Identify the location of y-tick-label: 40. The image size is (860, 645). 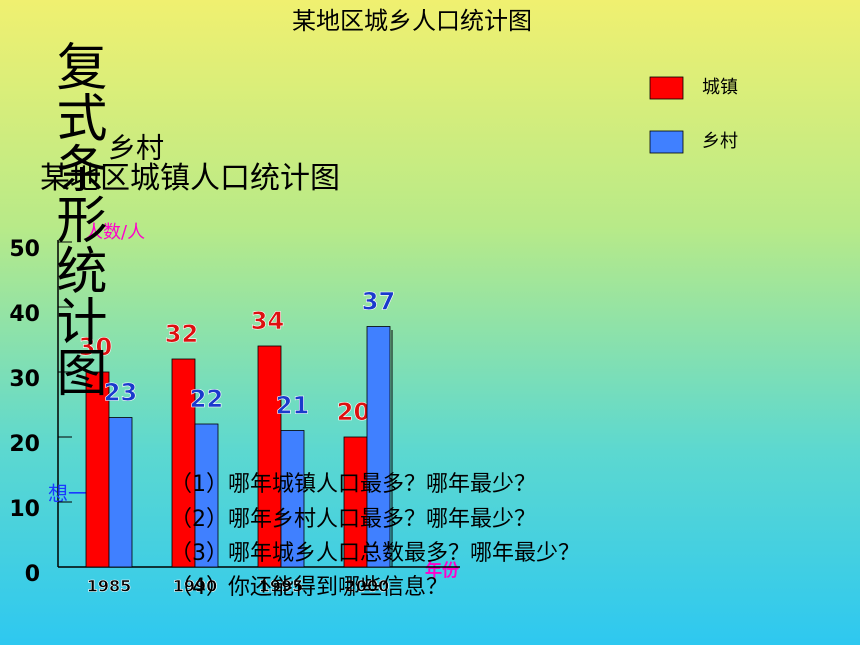
(24, 314).